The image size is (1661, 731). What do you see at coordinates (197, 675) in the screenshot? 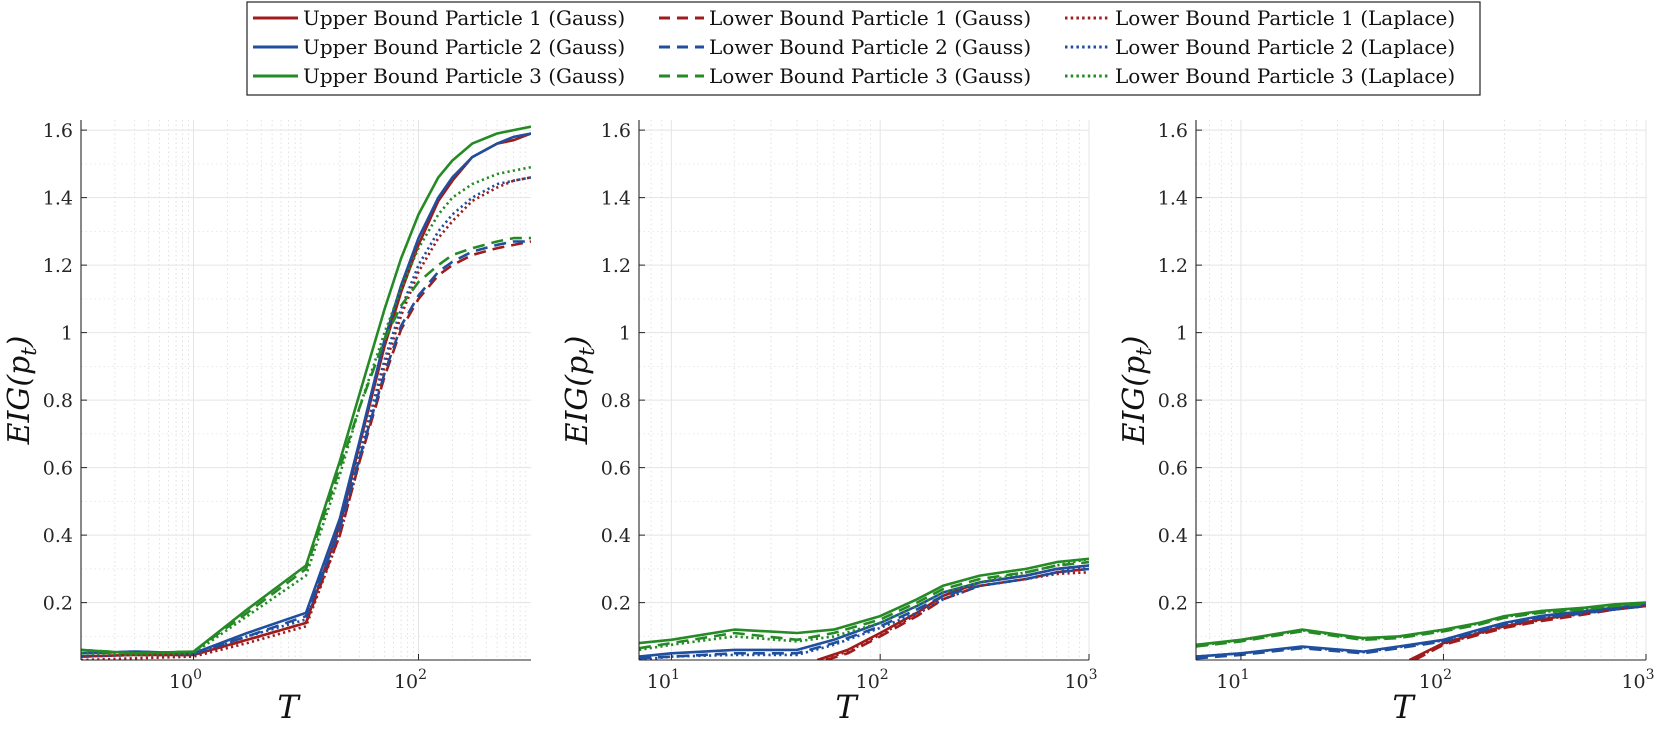
I see `x-tick-exponent: 0` at bounding box center [197, 675].